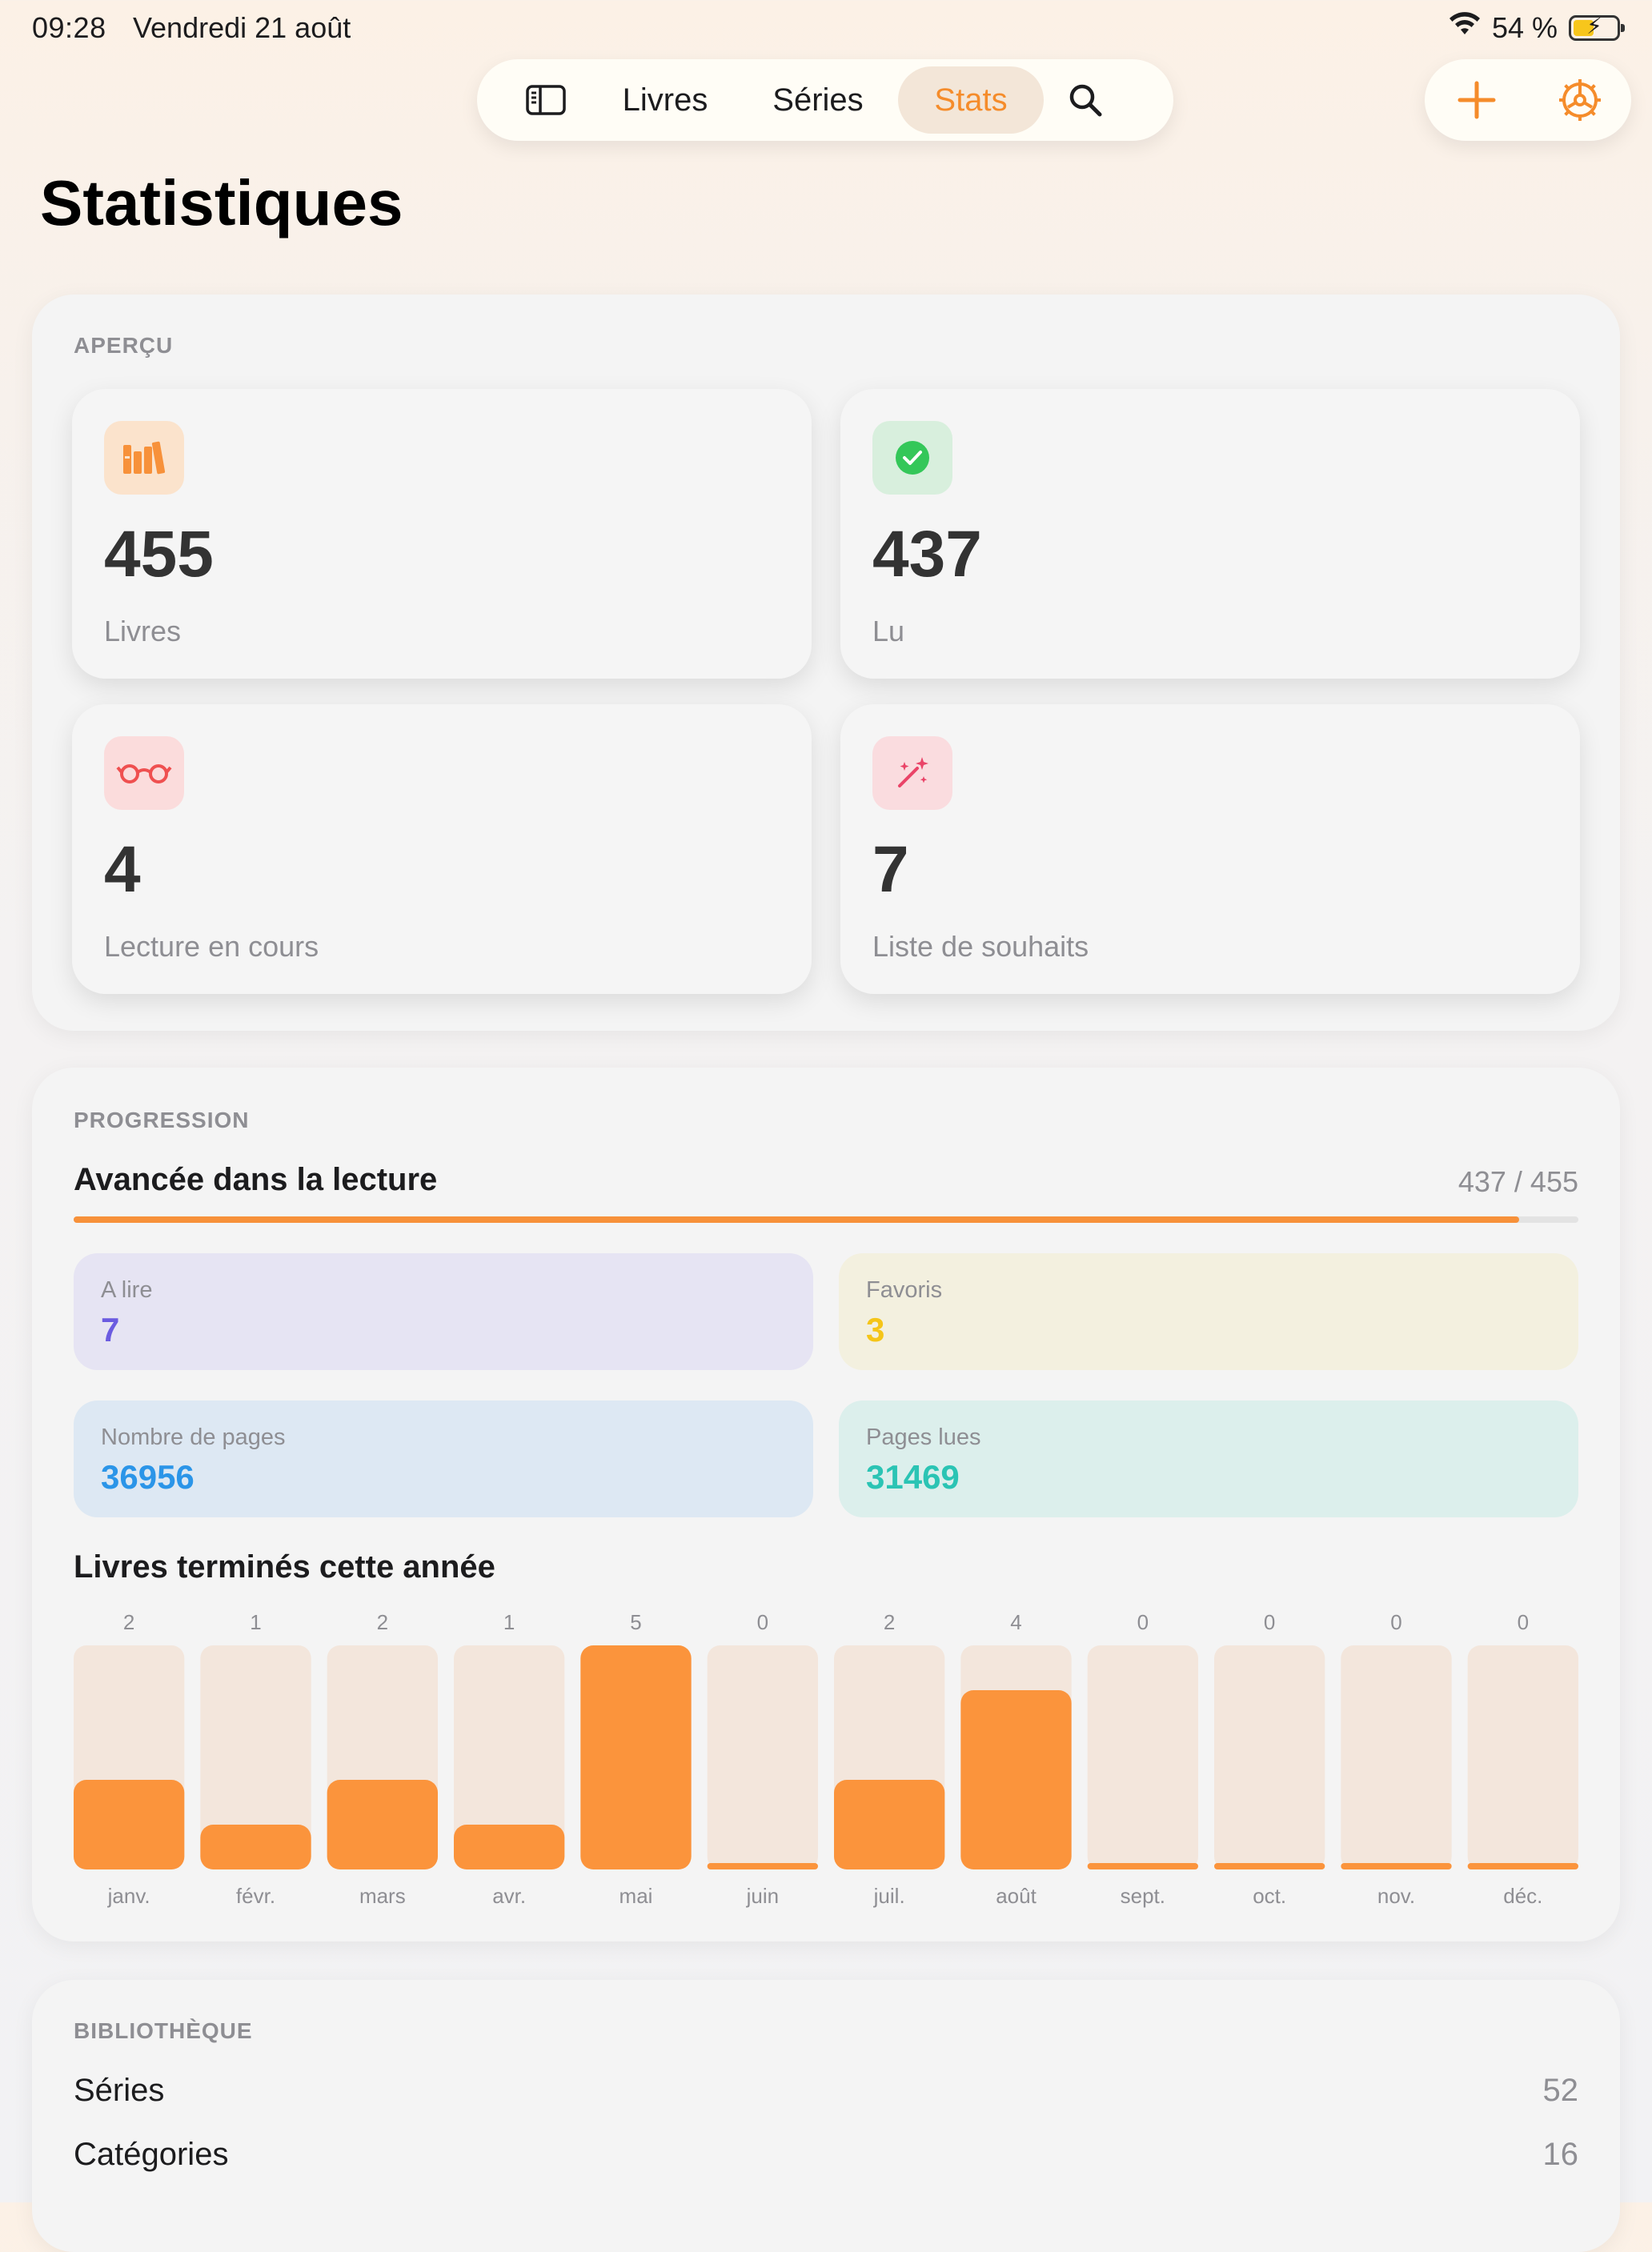 The width and height of the screenshot is (1652, 2252). I want to click on wifi-icon, so click(1465, 28).